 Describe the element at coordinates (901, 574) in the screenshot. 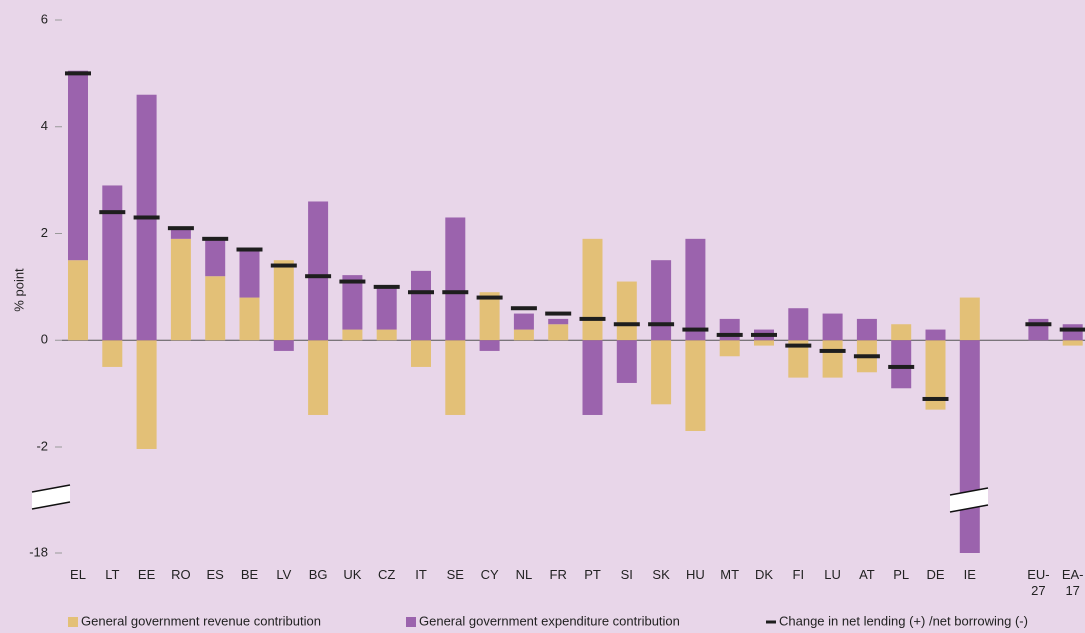

I see `x-tick-label: PL` at that location.